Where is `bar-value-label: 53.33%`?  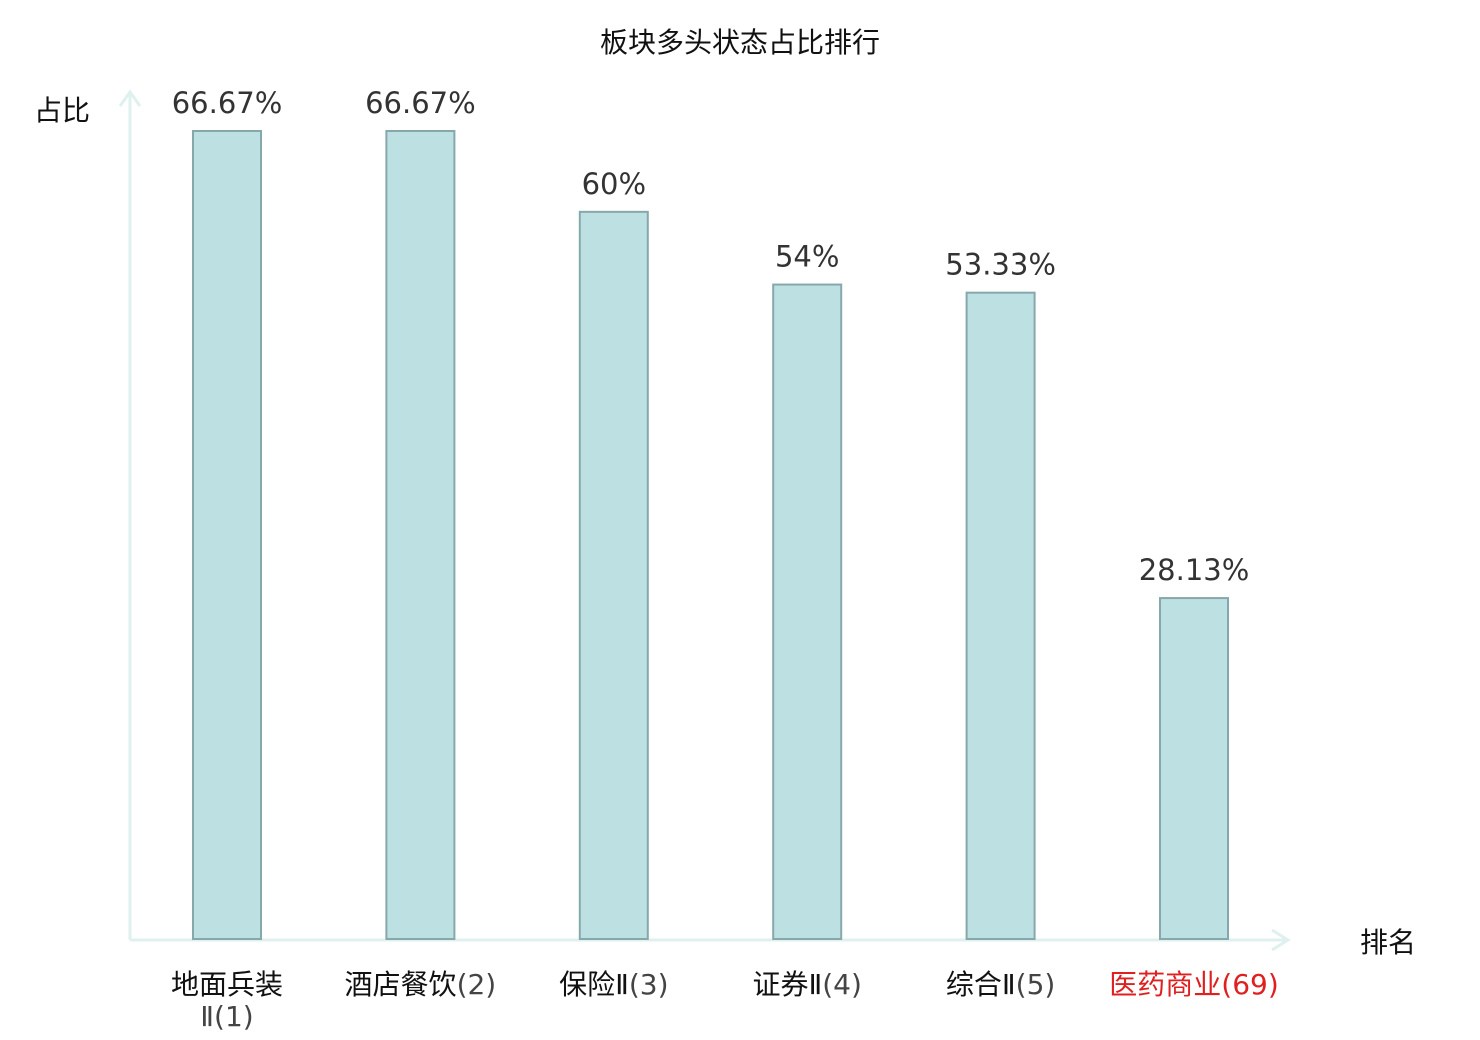 bar-value-label: 53.33% is located at coordinates (1000, 265).